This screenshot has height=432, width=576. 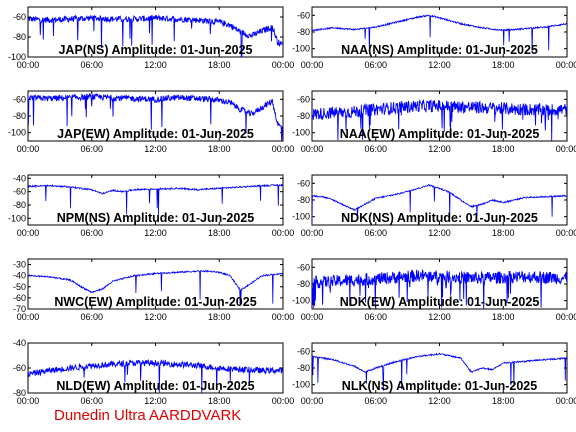 I want to click on panel-title: NWC(EW) Amplitude: 01-Jun-2025, so click(x=155, y=302).